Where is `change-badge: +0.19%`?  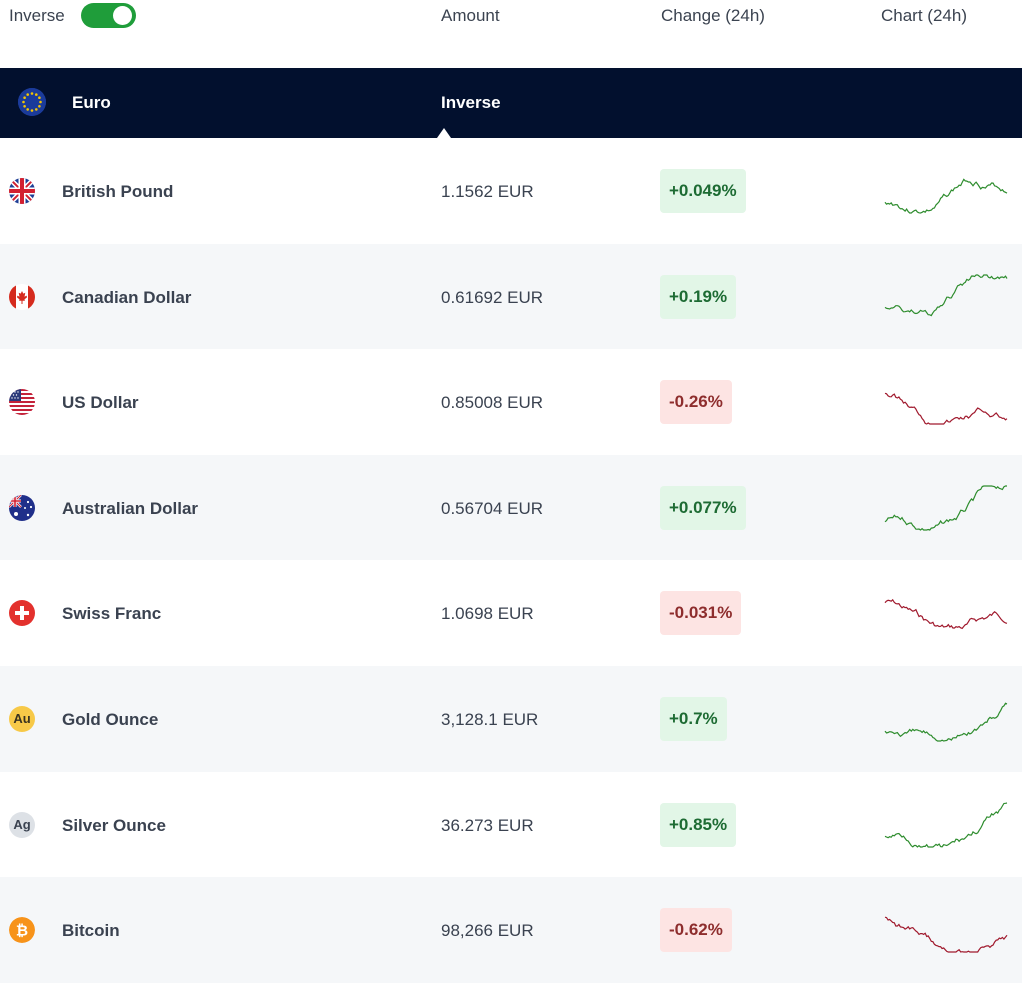 change-badge: +0.19% is located at coordinates (698, 296).